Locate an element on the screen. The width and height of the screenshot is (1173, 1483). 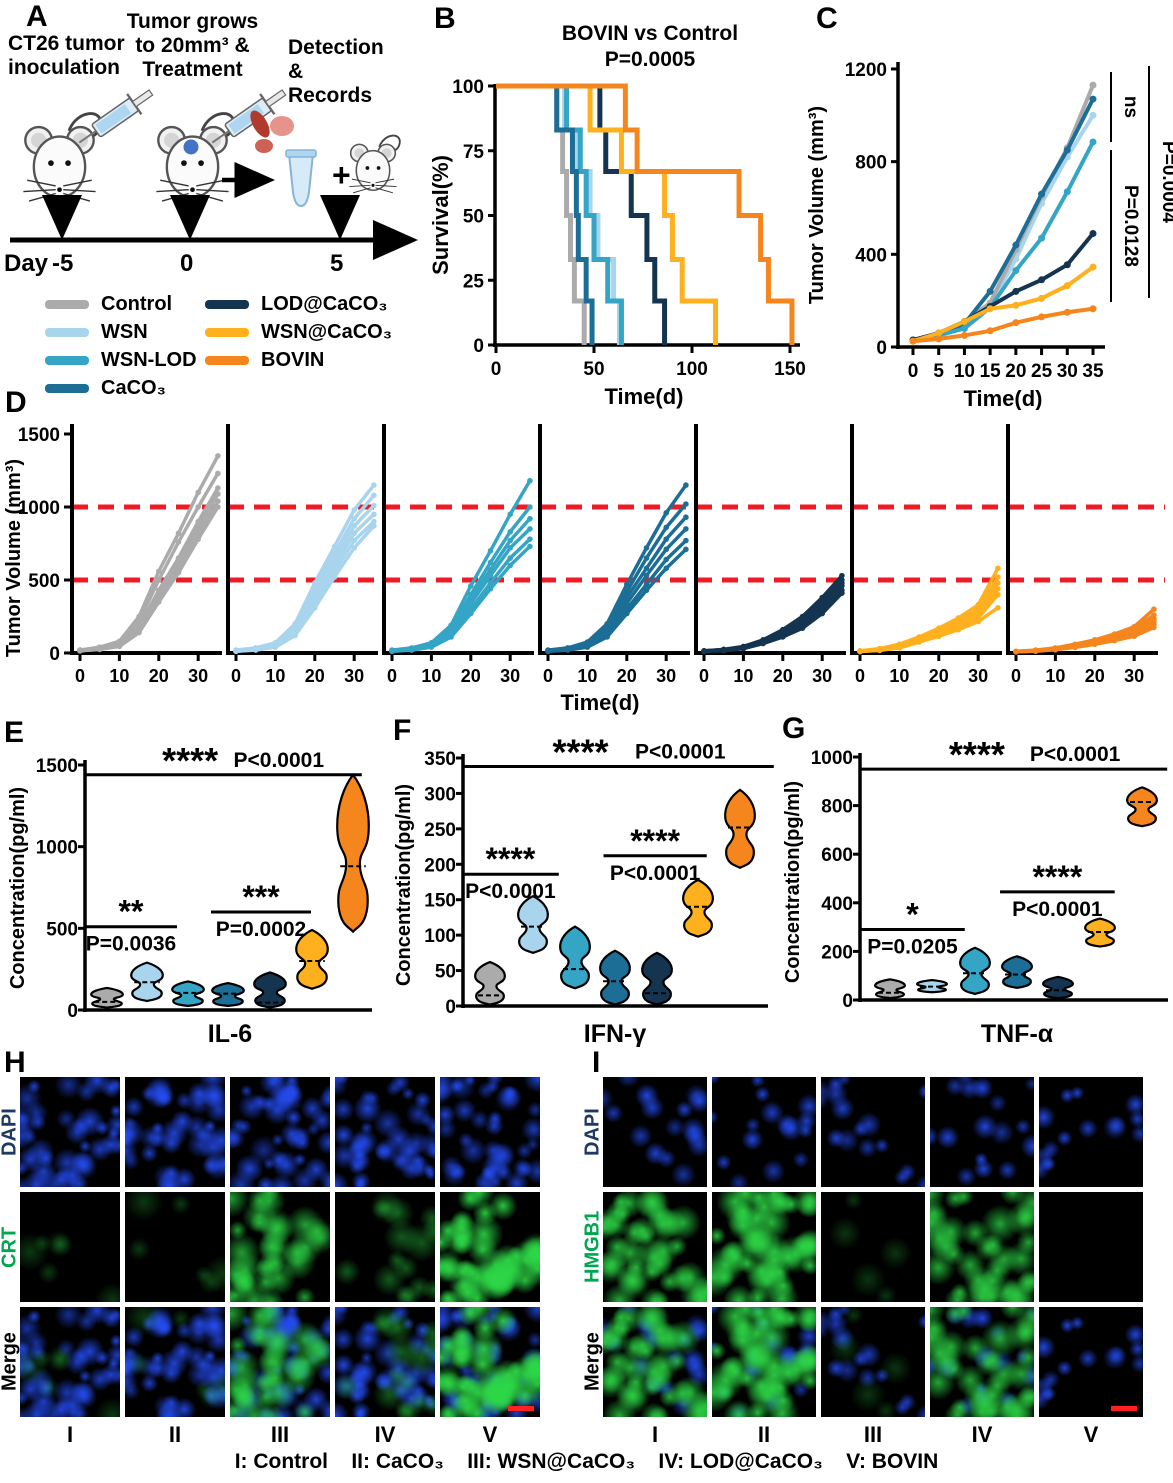
timeline-day-label: Day is located at coordinates (26, 263).